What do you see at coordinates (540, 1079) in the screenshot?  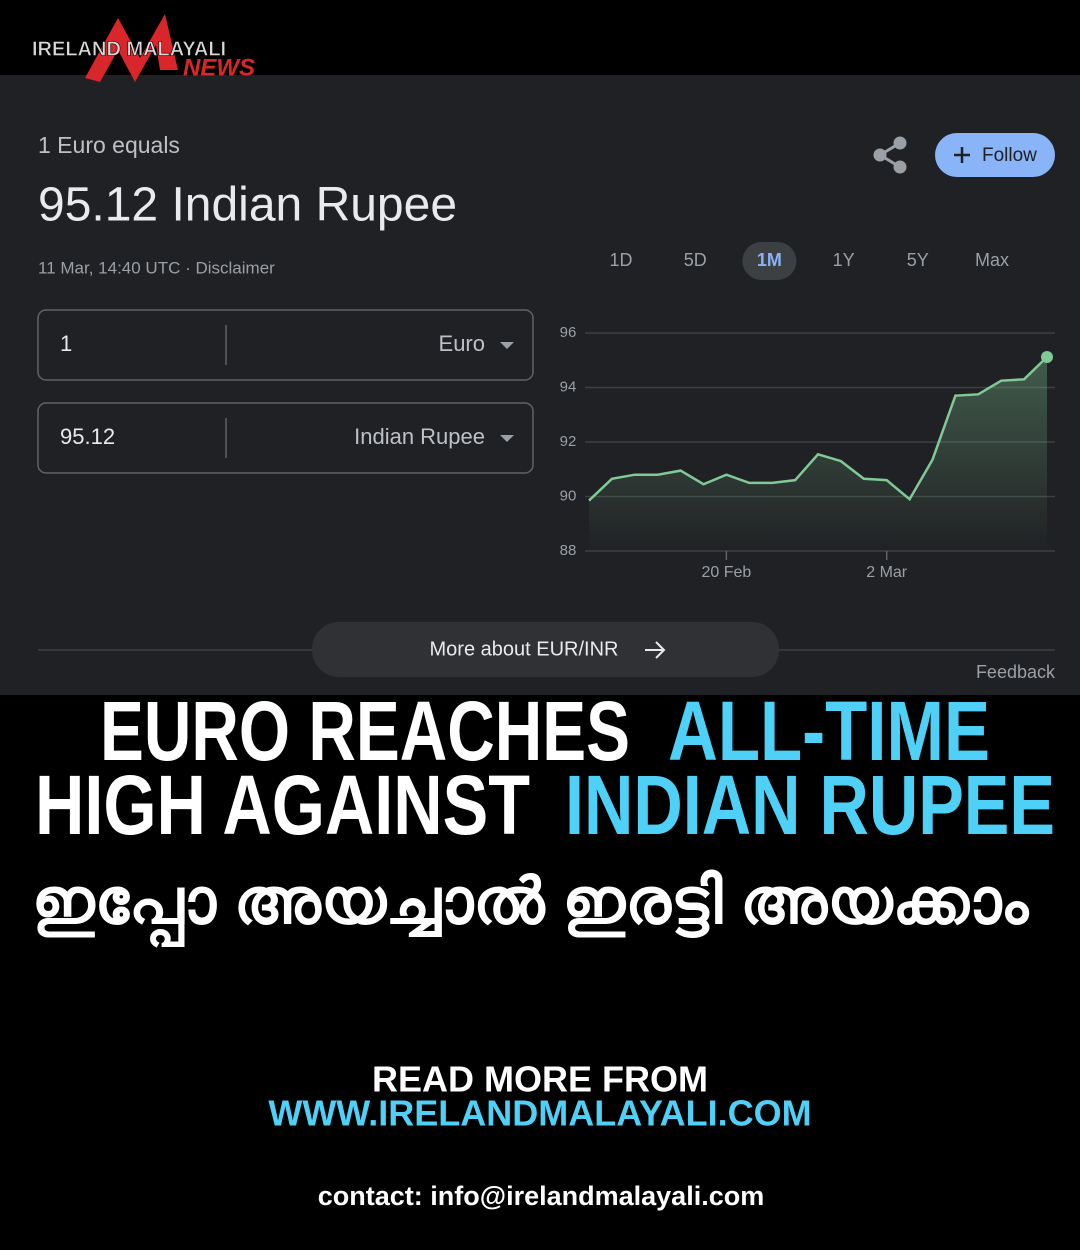 I see `read-more: READ MORE FROM` at bounding box center [540, 1079].